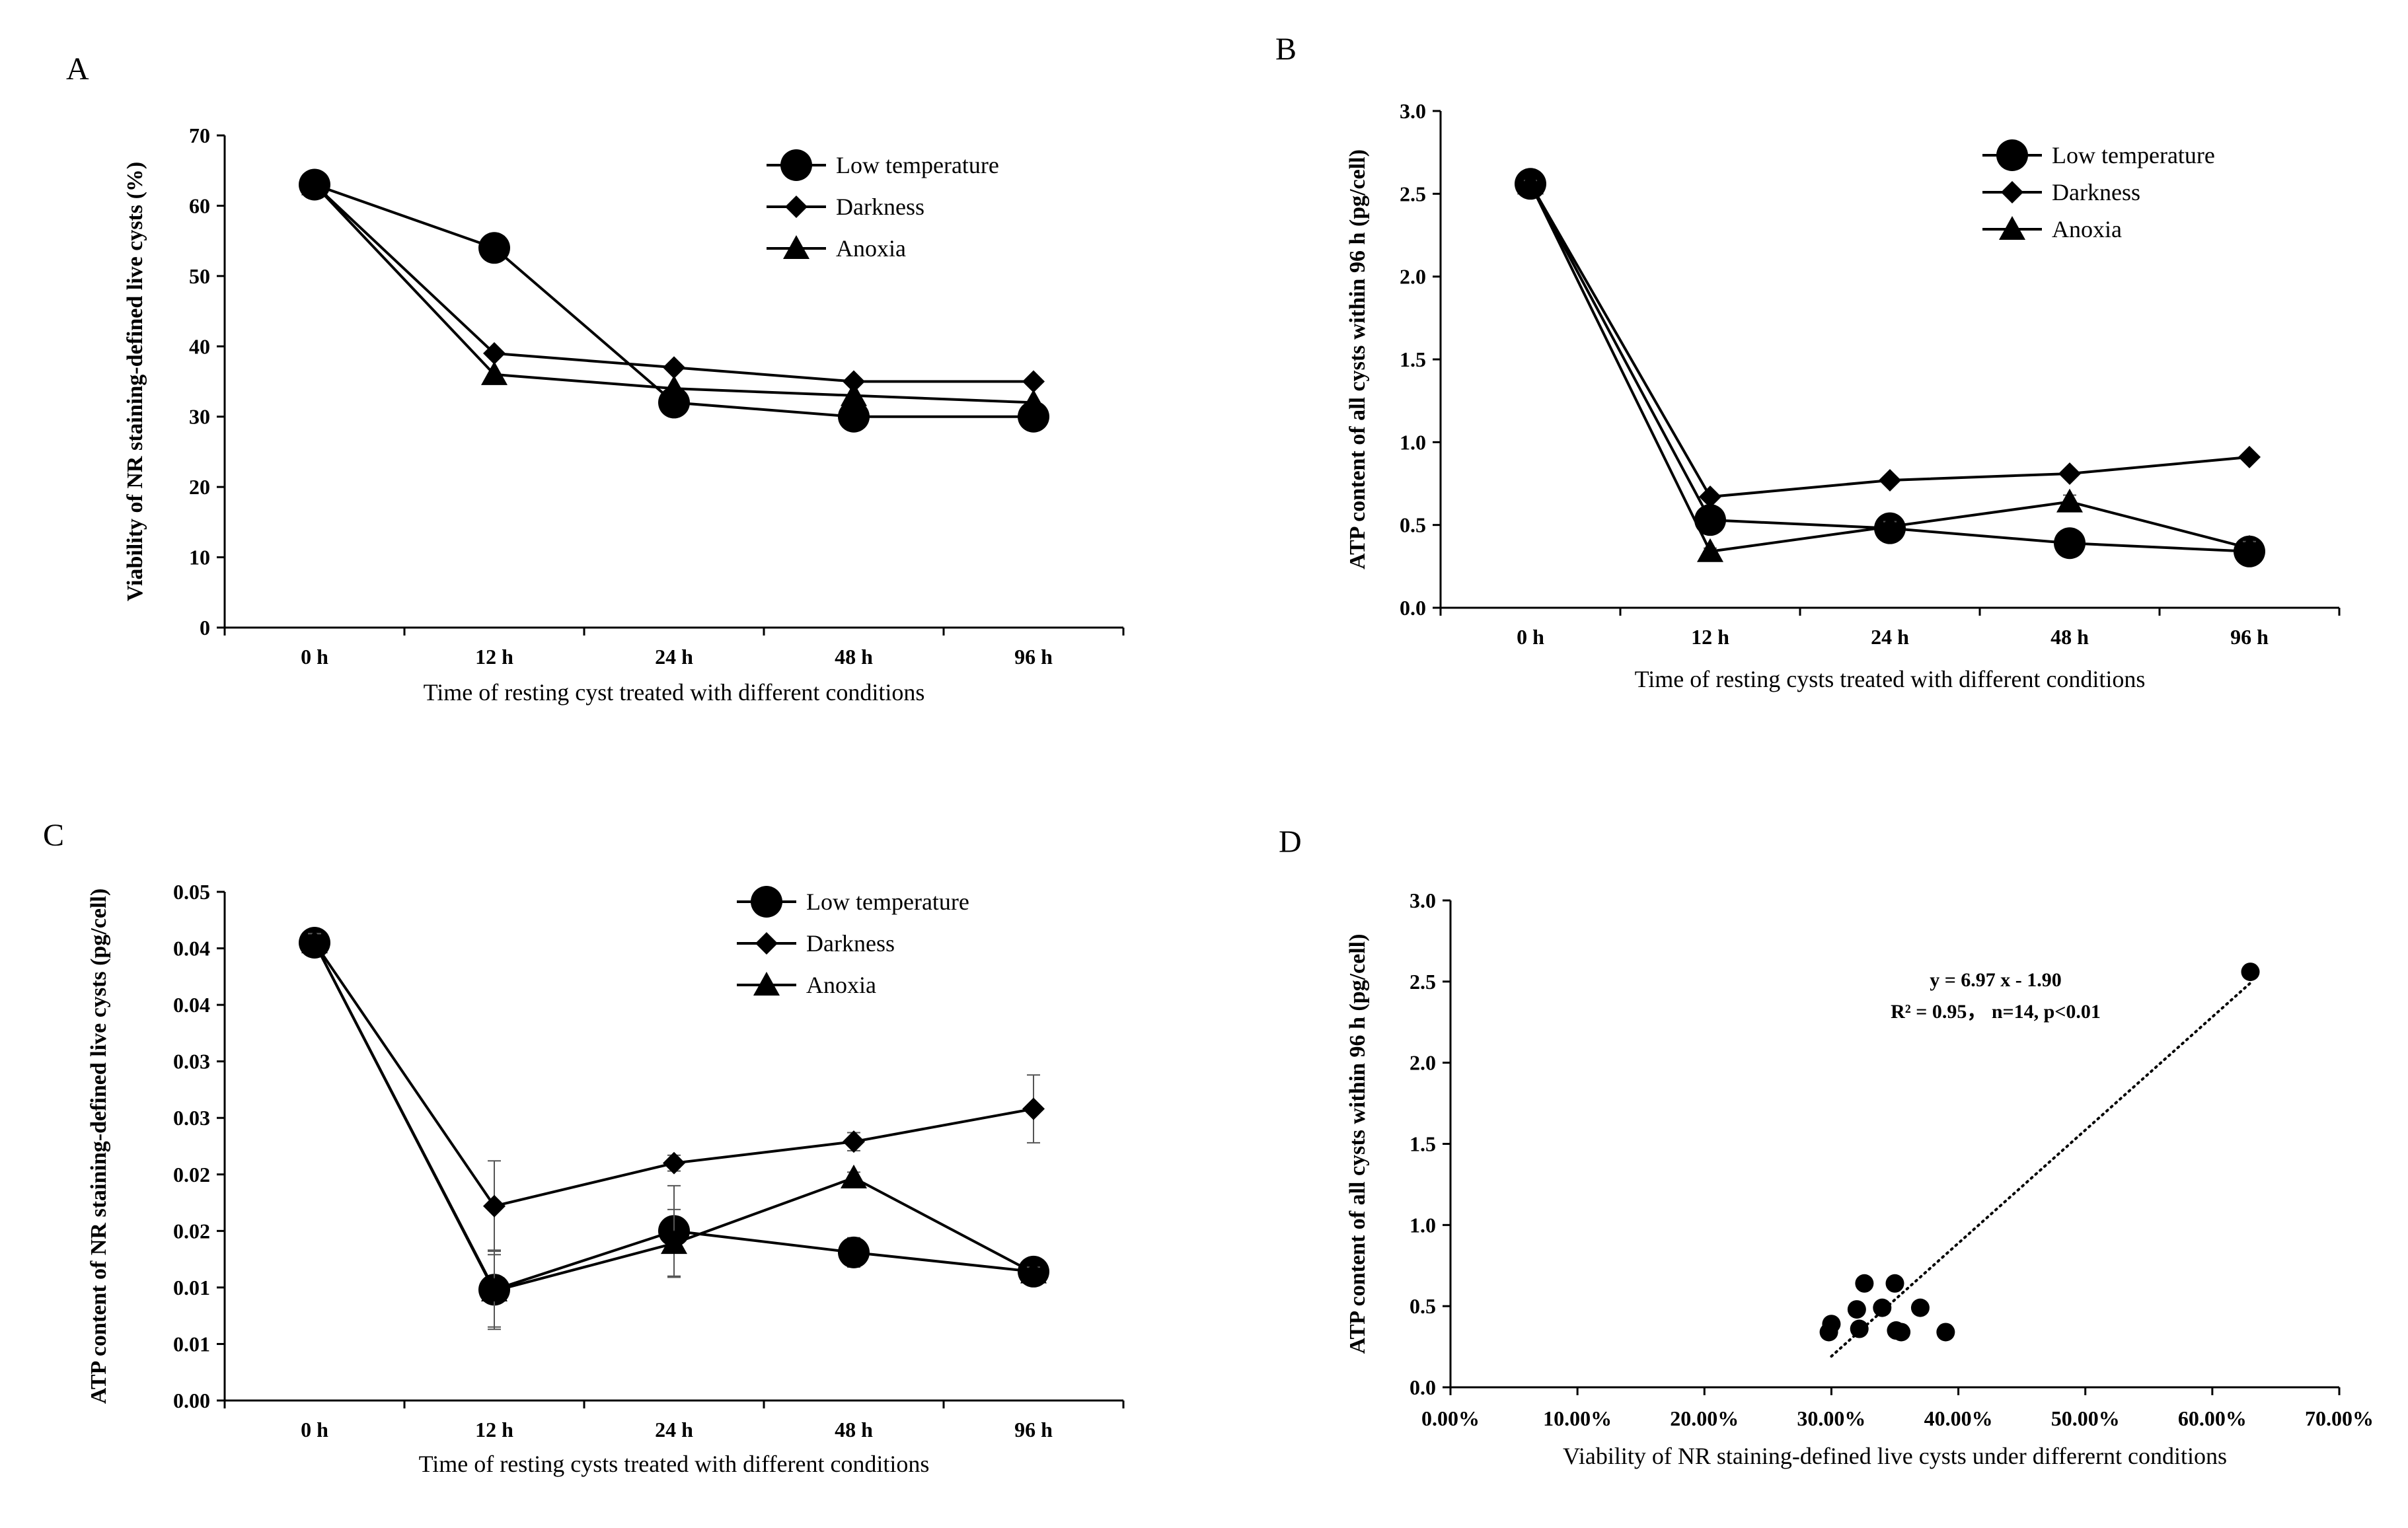  I want to click on x-tick-label: 20.00%, so click(1705, 1418).